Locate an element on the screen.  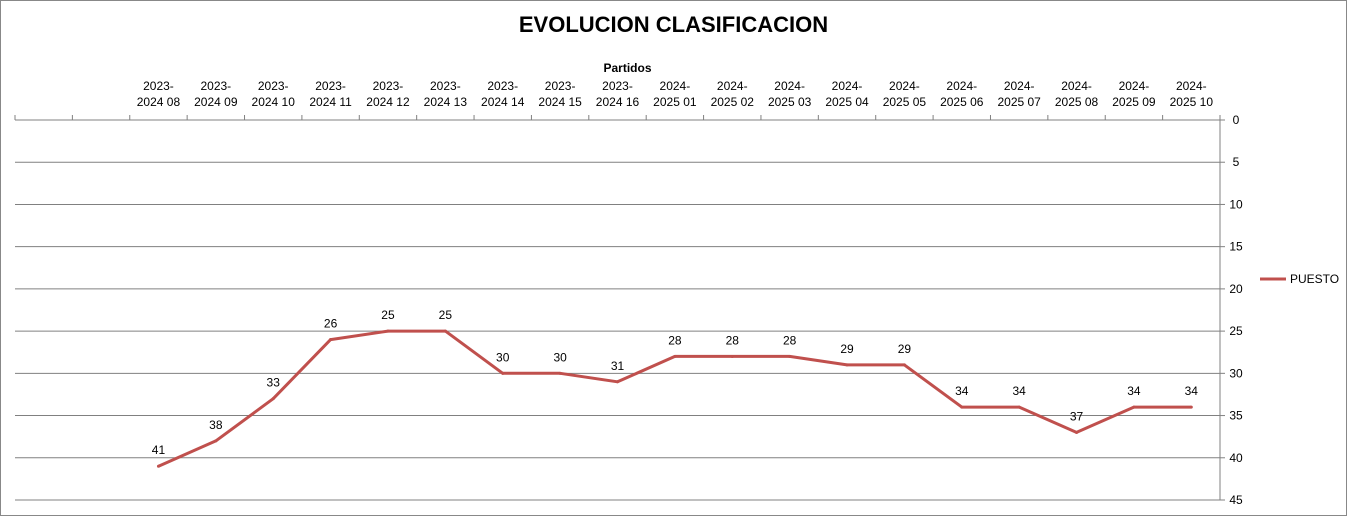
x-tick-label: 2025 05 is located at coordinates (905, 102).